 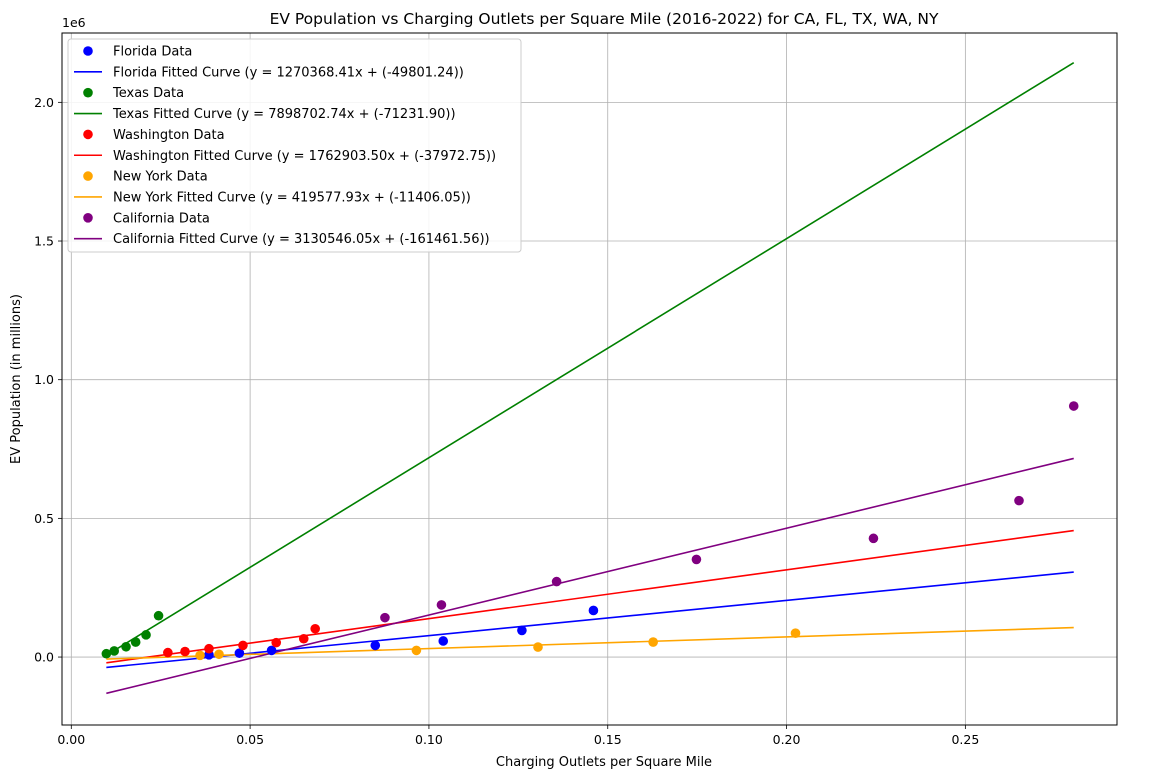 I want to click on x-tick-label: 0.05, so click(x=250, y=739).